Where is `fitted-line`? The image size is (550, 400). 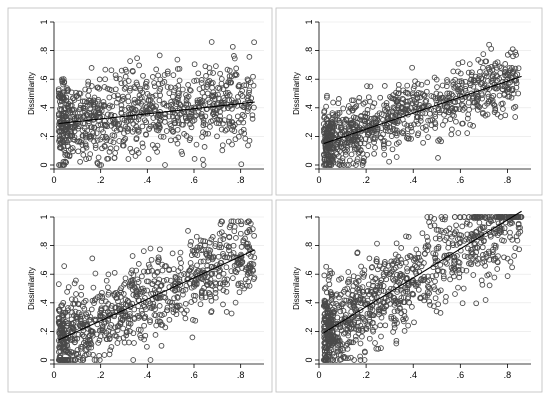 fitted-line is located at coordinates (422, 272).